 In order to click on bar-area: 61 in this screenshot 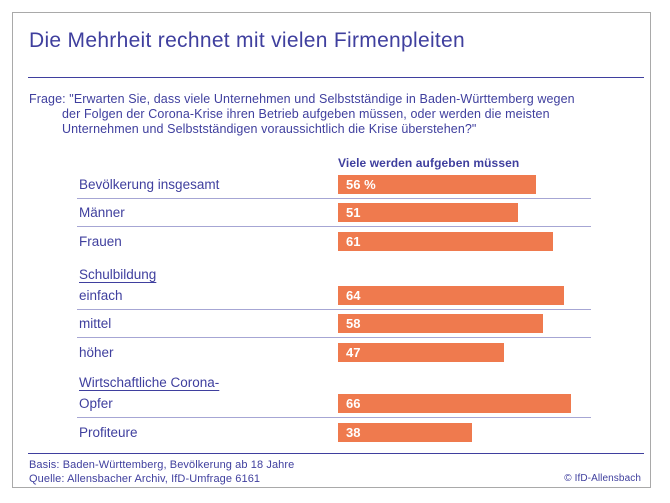, I will do `click(464, 241)`.